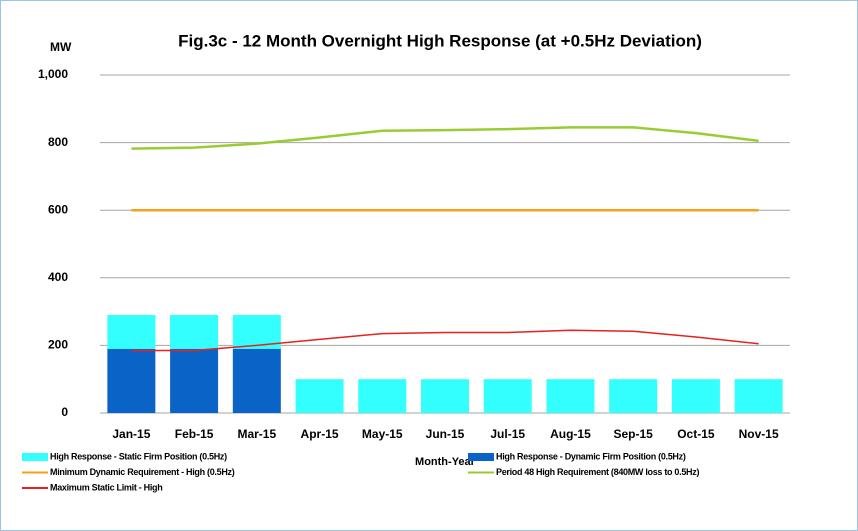  Describe the element at coordinates (382, 434) in the screenshot. I see `x-tick-label: May-15` at that location.